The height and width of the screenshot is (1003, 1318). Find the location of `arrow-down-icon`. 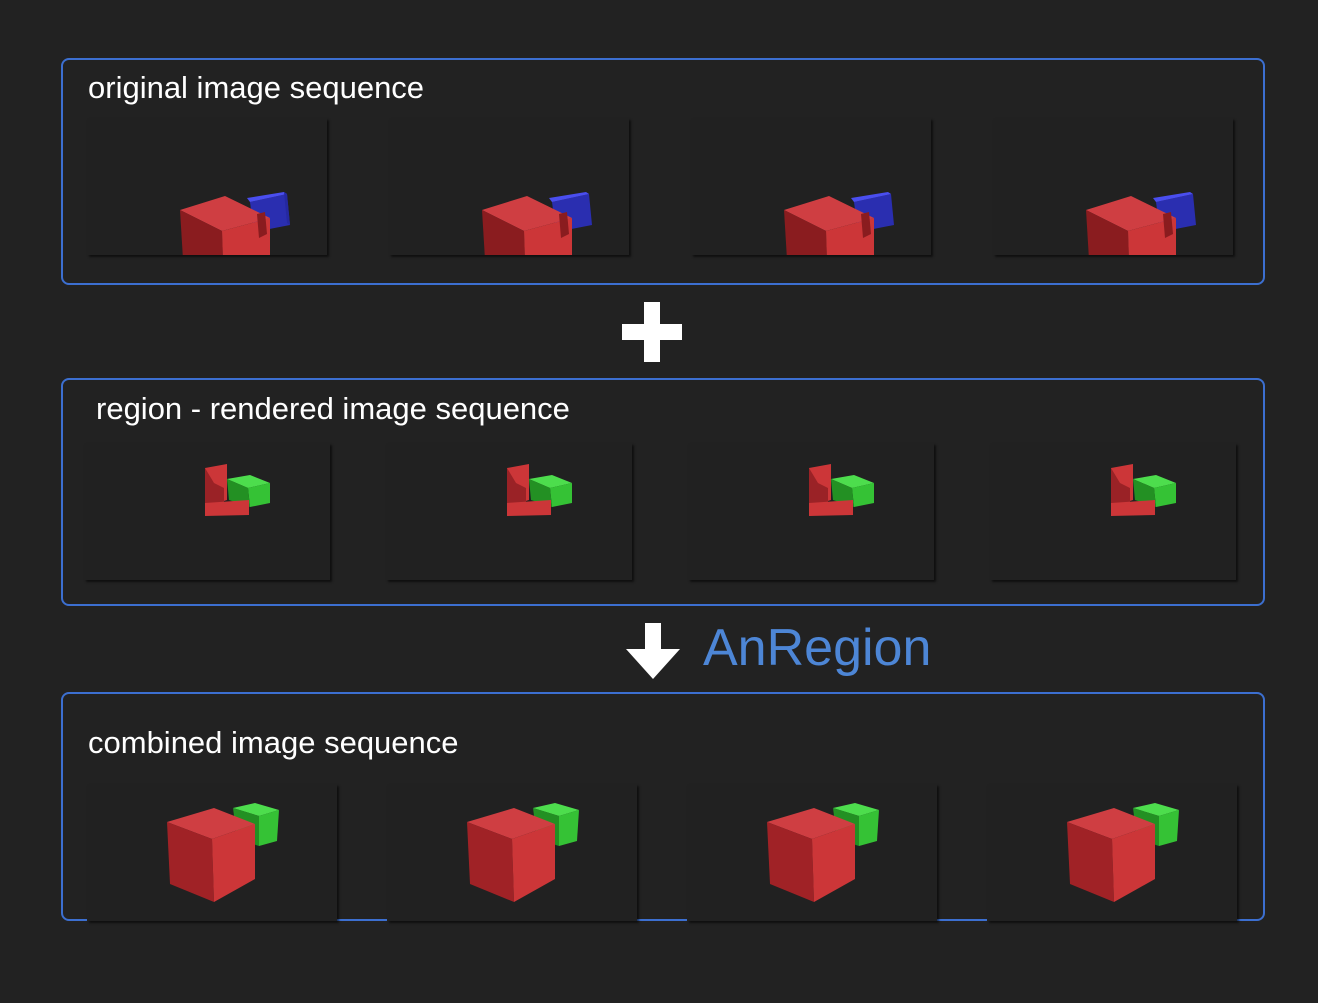

arrow-down-icon is located at coordinates (653, 651).